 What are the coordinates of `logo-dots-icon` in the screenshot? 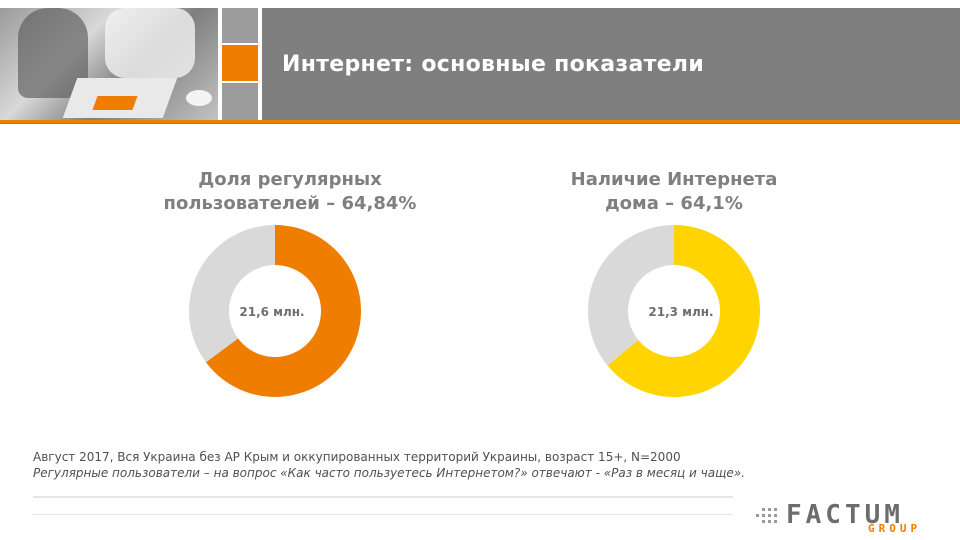 It's located at (769, 516).